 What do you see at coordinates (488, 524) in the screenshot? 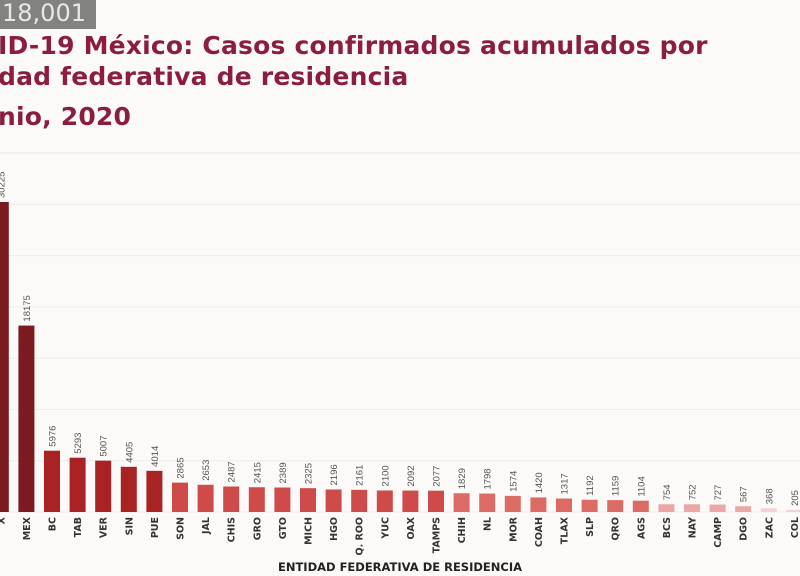
I see `category-label: NL` at bounding box center [488, 524].